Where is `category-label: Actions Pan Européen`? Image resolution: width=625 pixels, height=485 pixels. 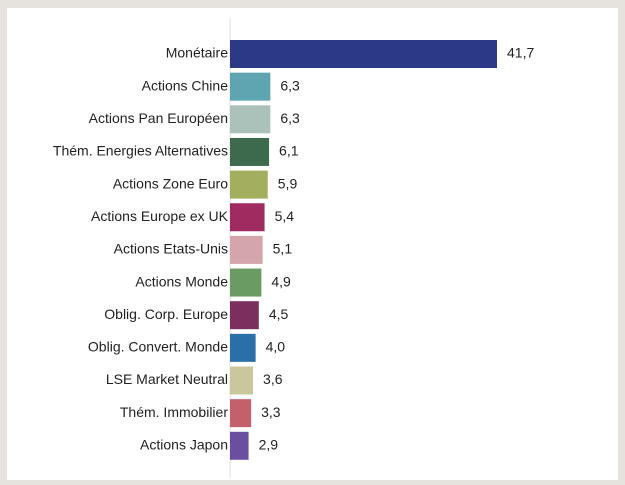 category-label: Actions Pan Européen is located at coordinates (158, 118).